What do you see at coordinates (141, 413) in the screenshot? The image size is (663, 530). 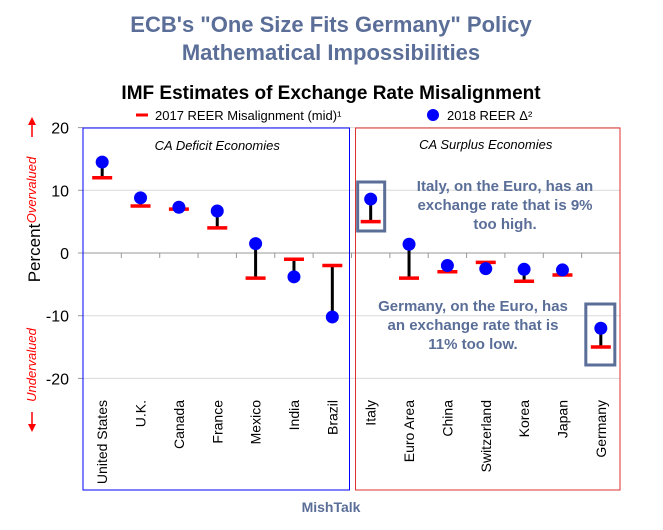 I see `x-tick-label: U.K.` at bounding box center [141, 413].